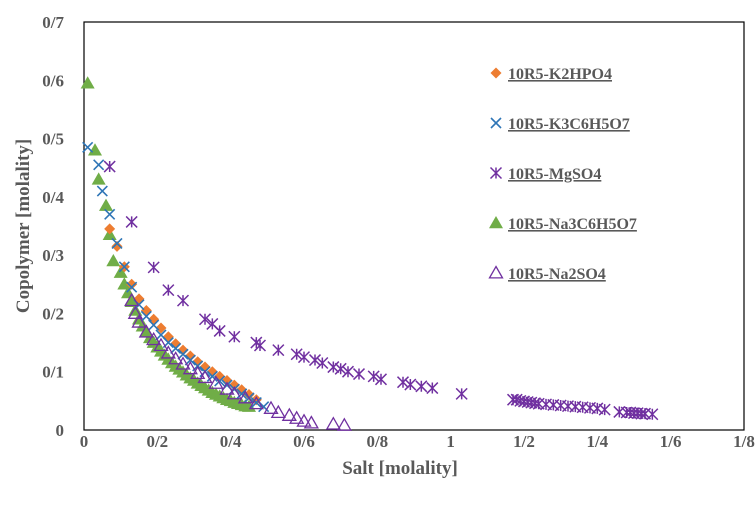 The height and width of the screenshot is (508, 756). I want to click on y-tick-label: 0/7, so click(53, 22).